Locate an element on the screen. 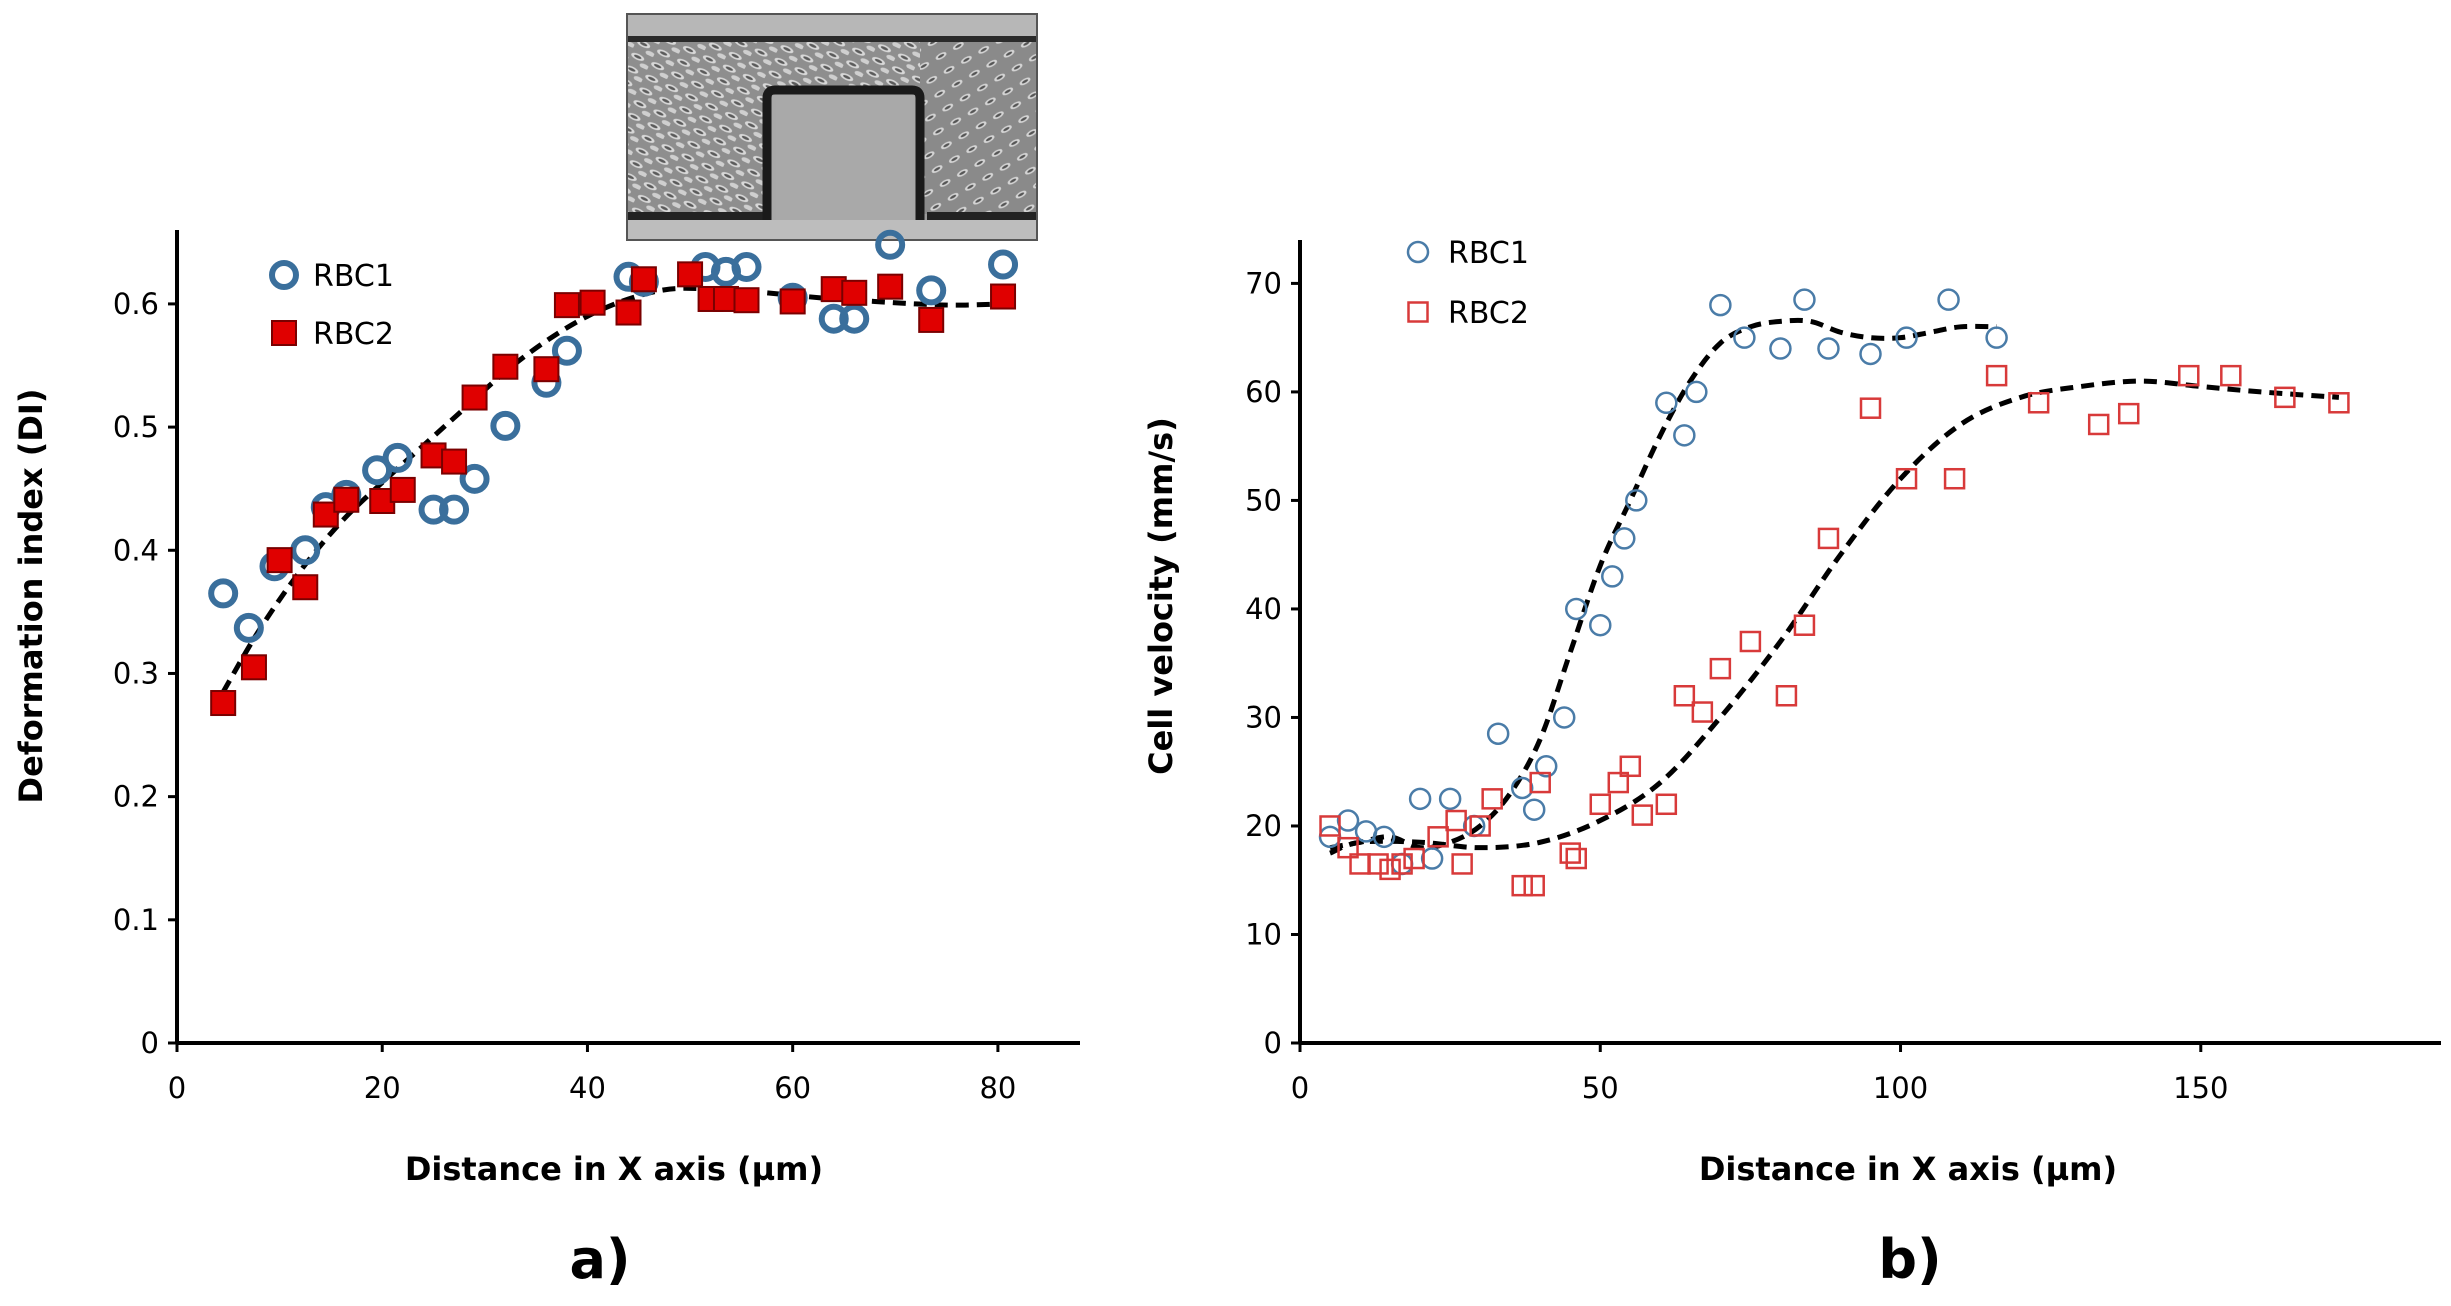 The height and width of the screenshot is (1306, 2451). x-tick-label-a: 40 is located at coordinates (587, 1088).